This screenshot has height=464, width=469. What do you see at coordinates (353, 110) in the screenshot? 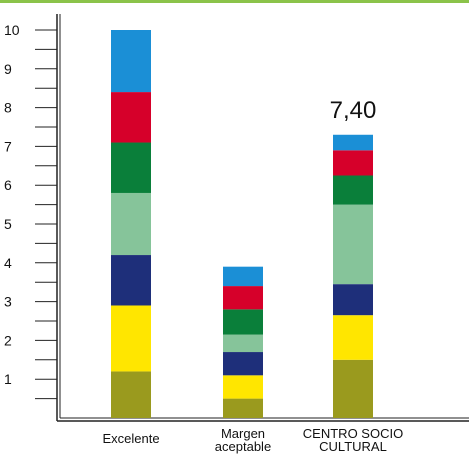
I see `bar-value-label: 7,40` at bounding box center [353, 110].